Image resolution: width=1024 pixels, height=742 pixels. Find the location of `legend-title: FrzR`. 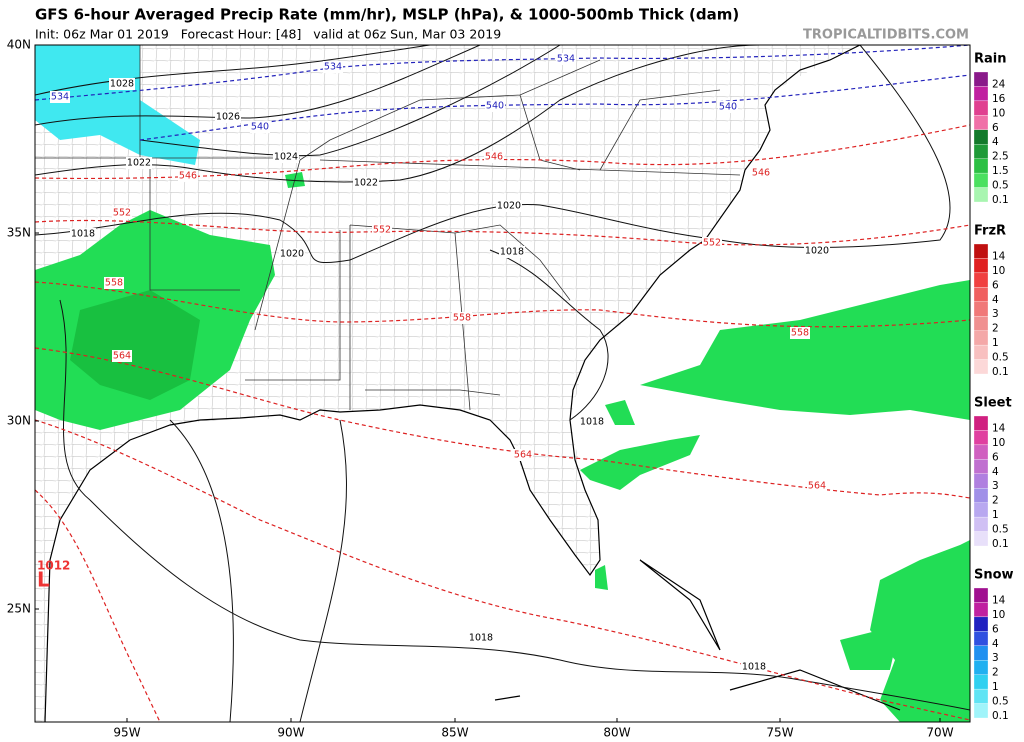

legend-title: FrzR is located at coordinates (990, 231).